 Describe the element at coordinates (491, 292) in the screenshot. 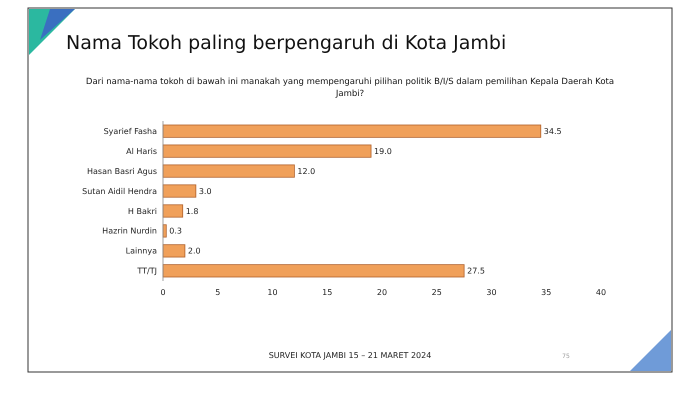

I see `x-tick-label: 30` at that location.